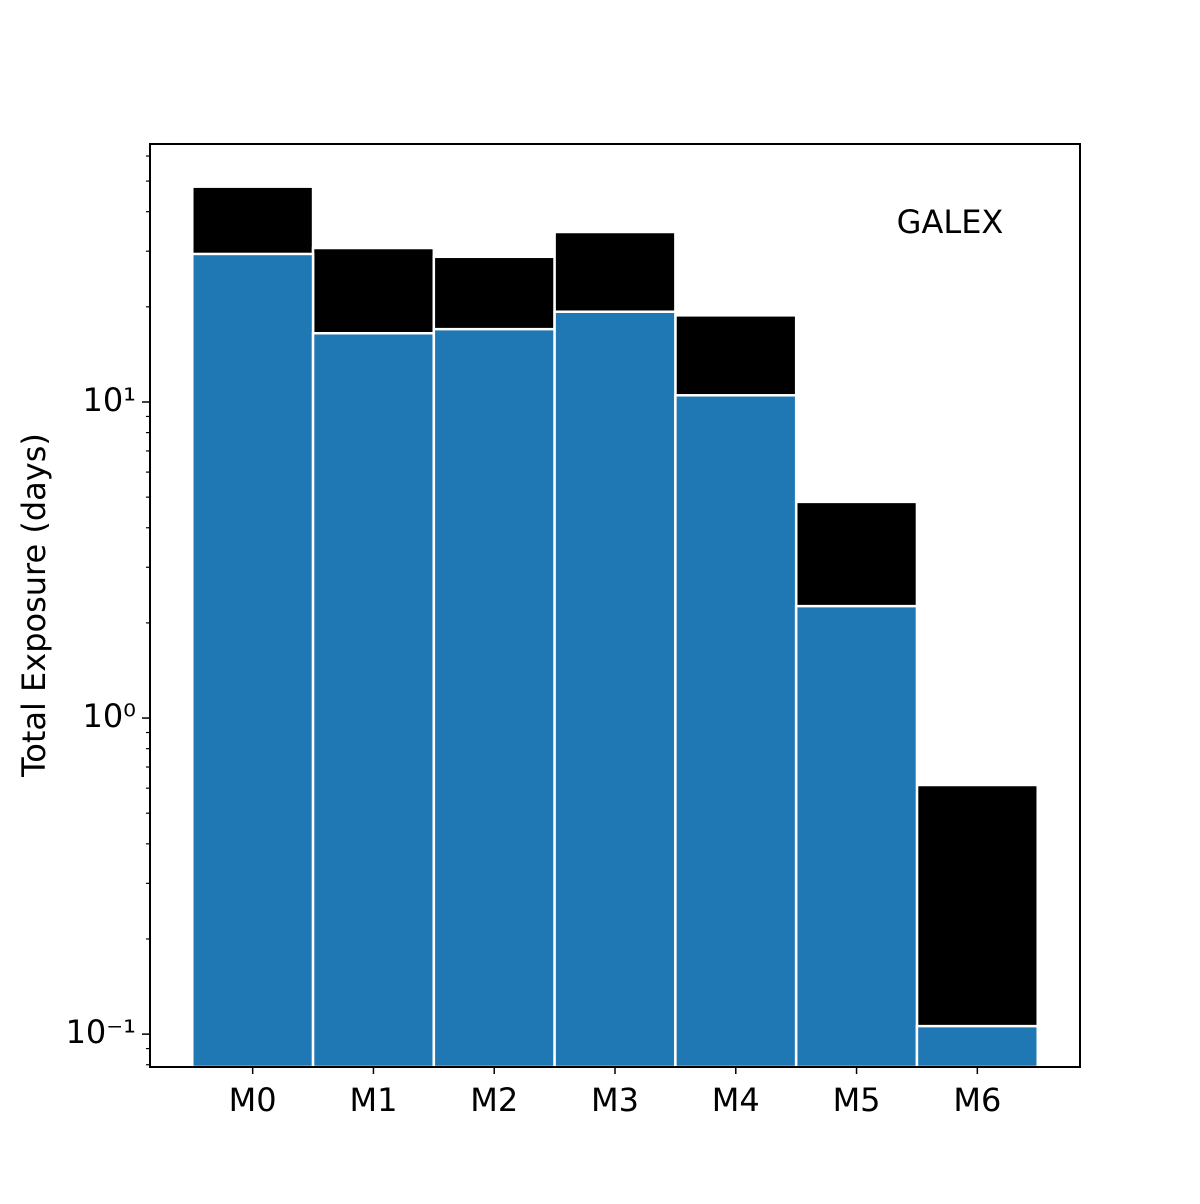  What do you see at coordinates (373, 1100) in the screenshot?
I see `x-tick-label: M1` at bounding box center [373, 1100].